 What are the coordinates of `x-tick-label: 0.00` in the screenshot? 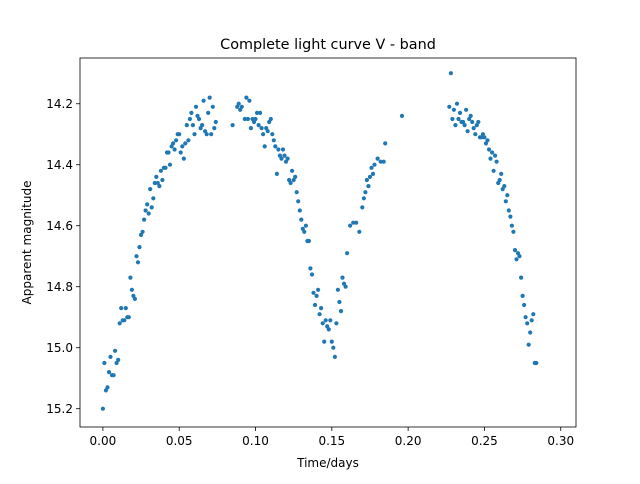 It's located at (103, 441).